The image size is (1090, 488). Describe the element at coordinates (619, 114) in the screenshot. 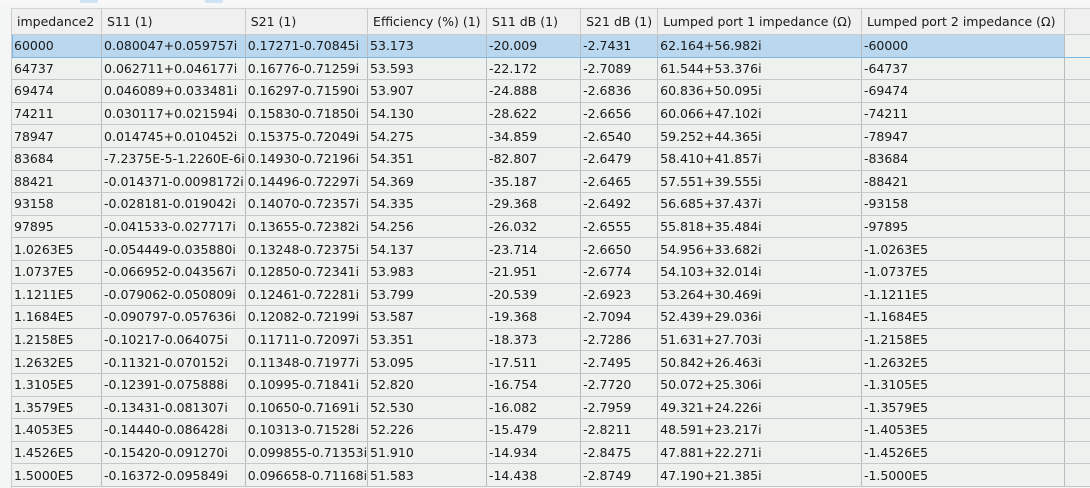

I see `cell-s21-db: -2.6656` at that location.